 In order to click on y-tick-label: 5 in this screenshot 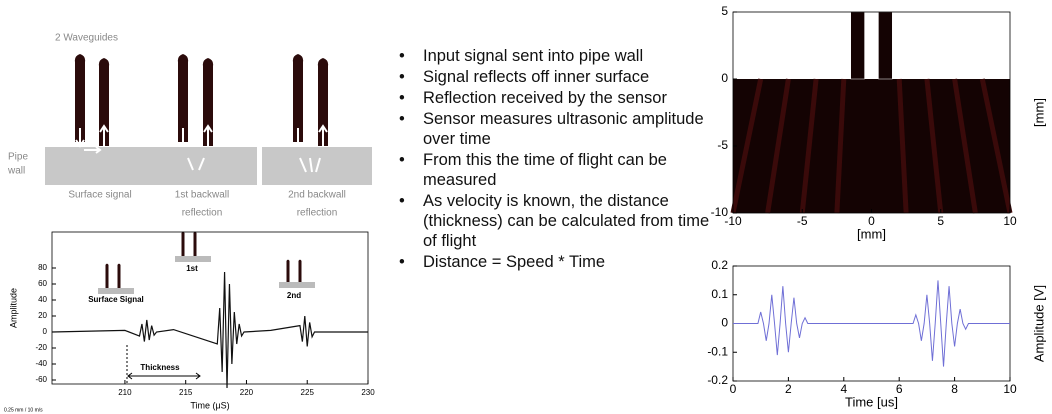, I will do `click(724, 11)`.